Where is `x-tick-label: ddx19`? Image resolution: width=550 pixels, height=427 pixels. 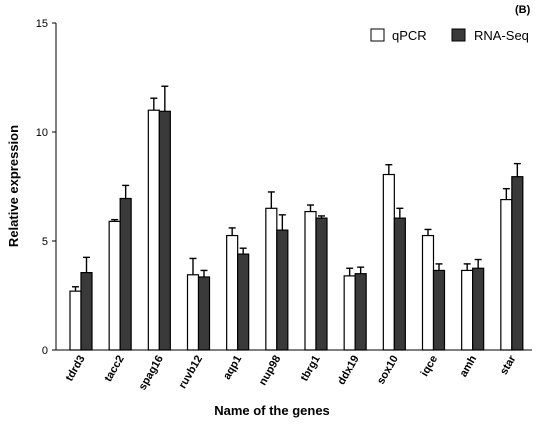 x-tick-label: ddx19 is located at coordinates (348, 371).